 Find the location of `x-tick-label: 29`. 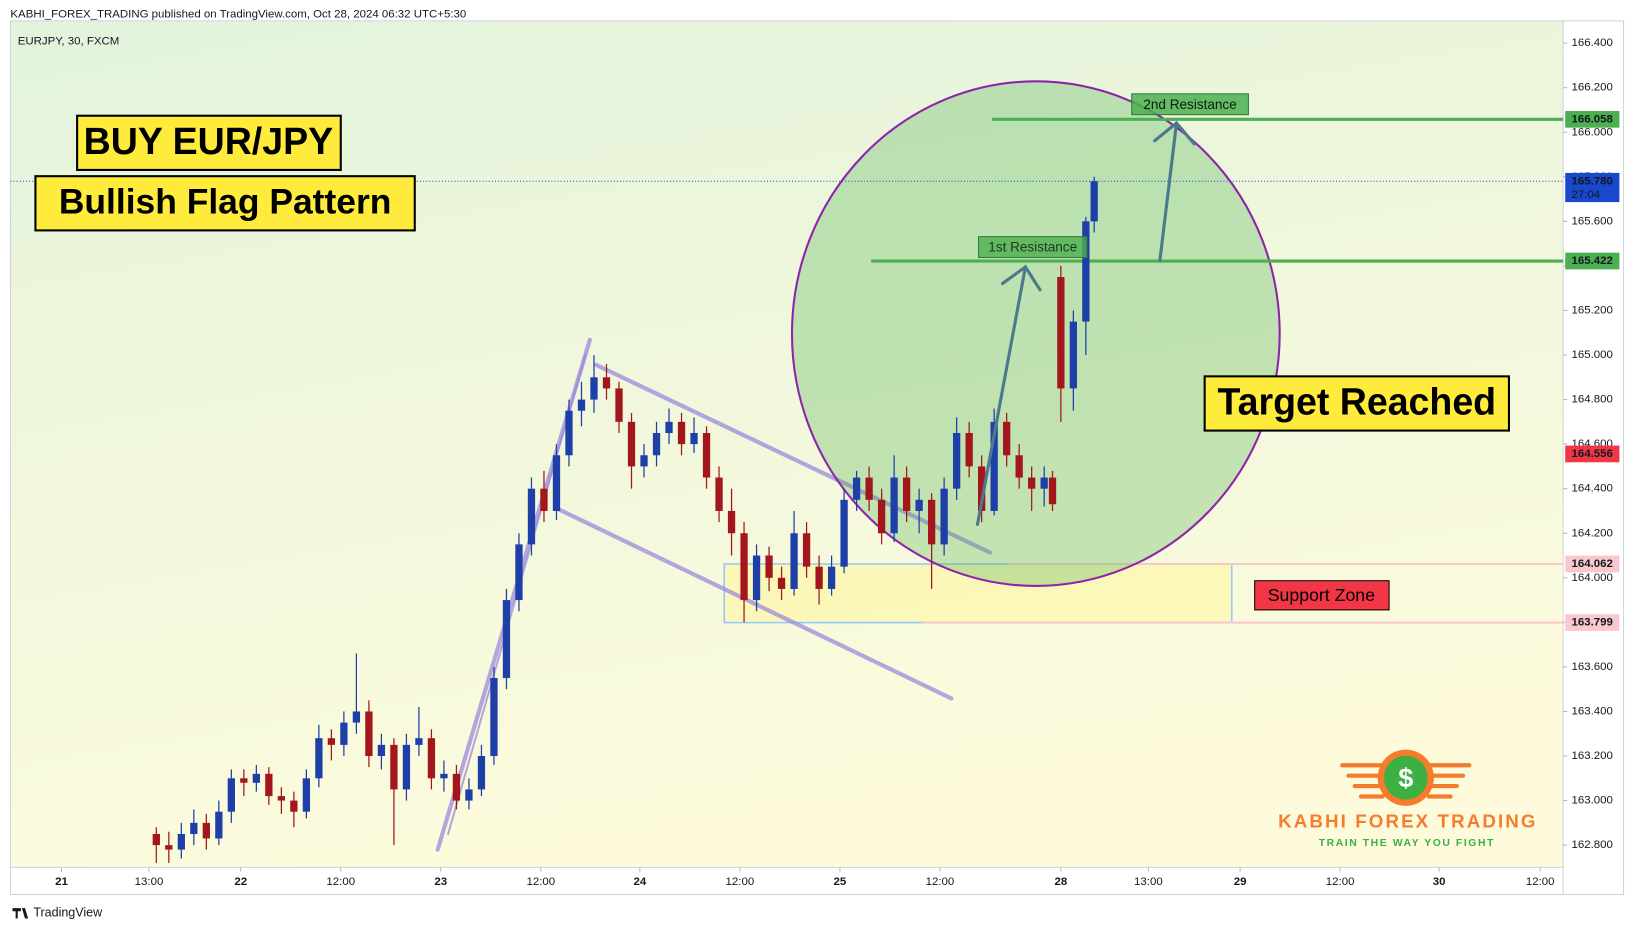

x-tick-label: 29 is located at coordinates (1240, 882).